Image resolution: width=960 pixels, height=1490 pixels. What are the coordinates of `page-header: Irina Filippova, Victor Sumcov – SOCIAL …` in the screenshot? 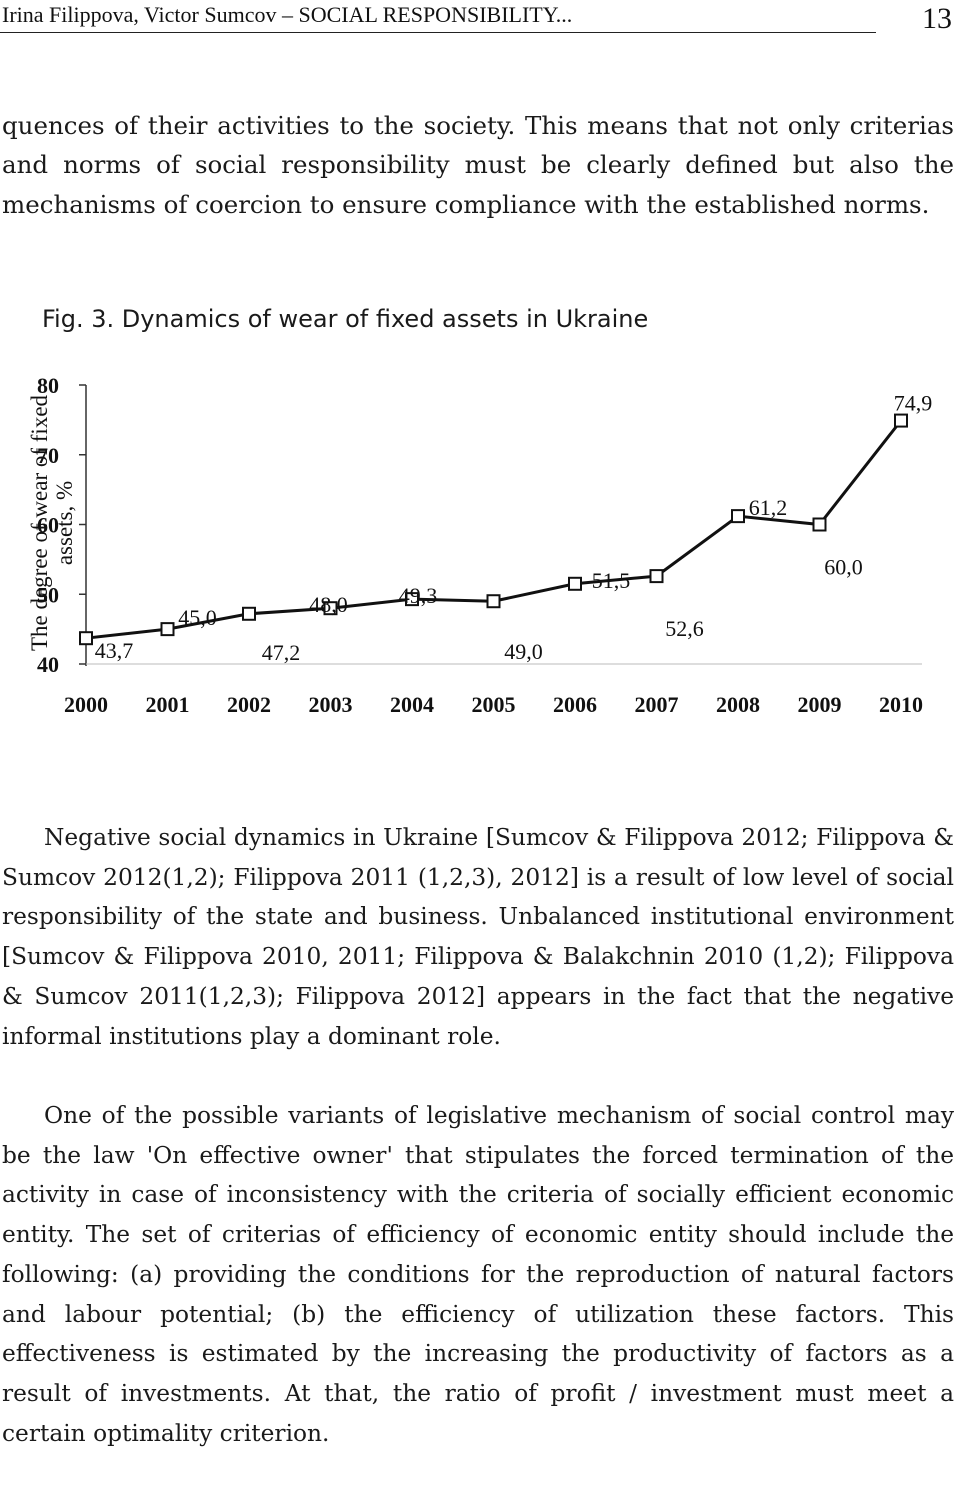 It's located at (480, 22).